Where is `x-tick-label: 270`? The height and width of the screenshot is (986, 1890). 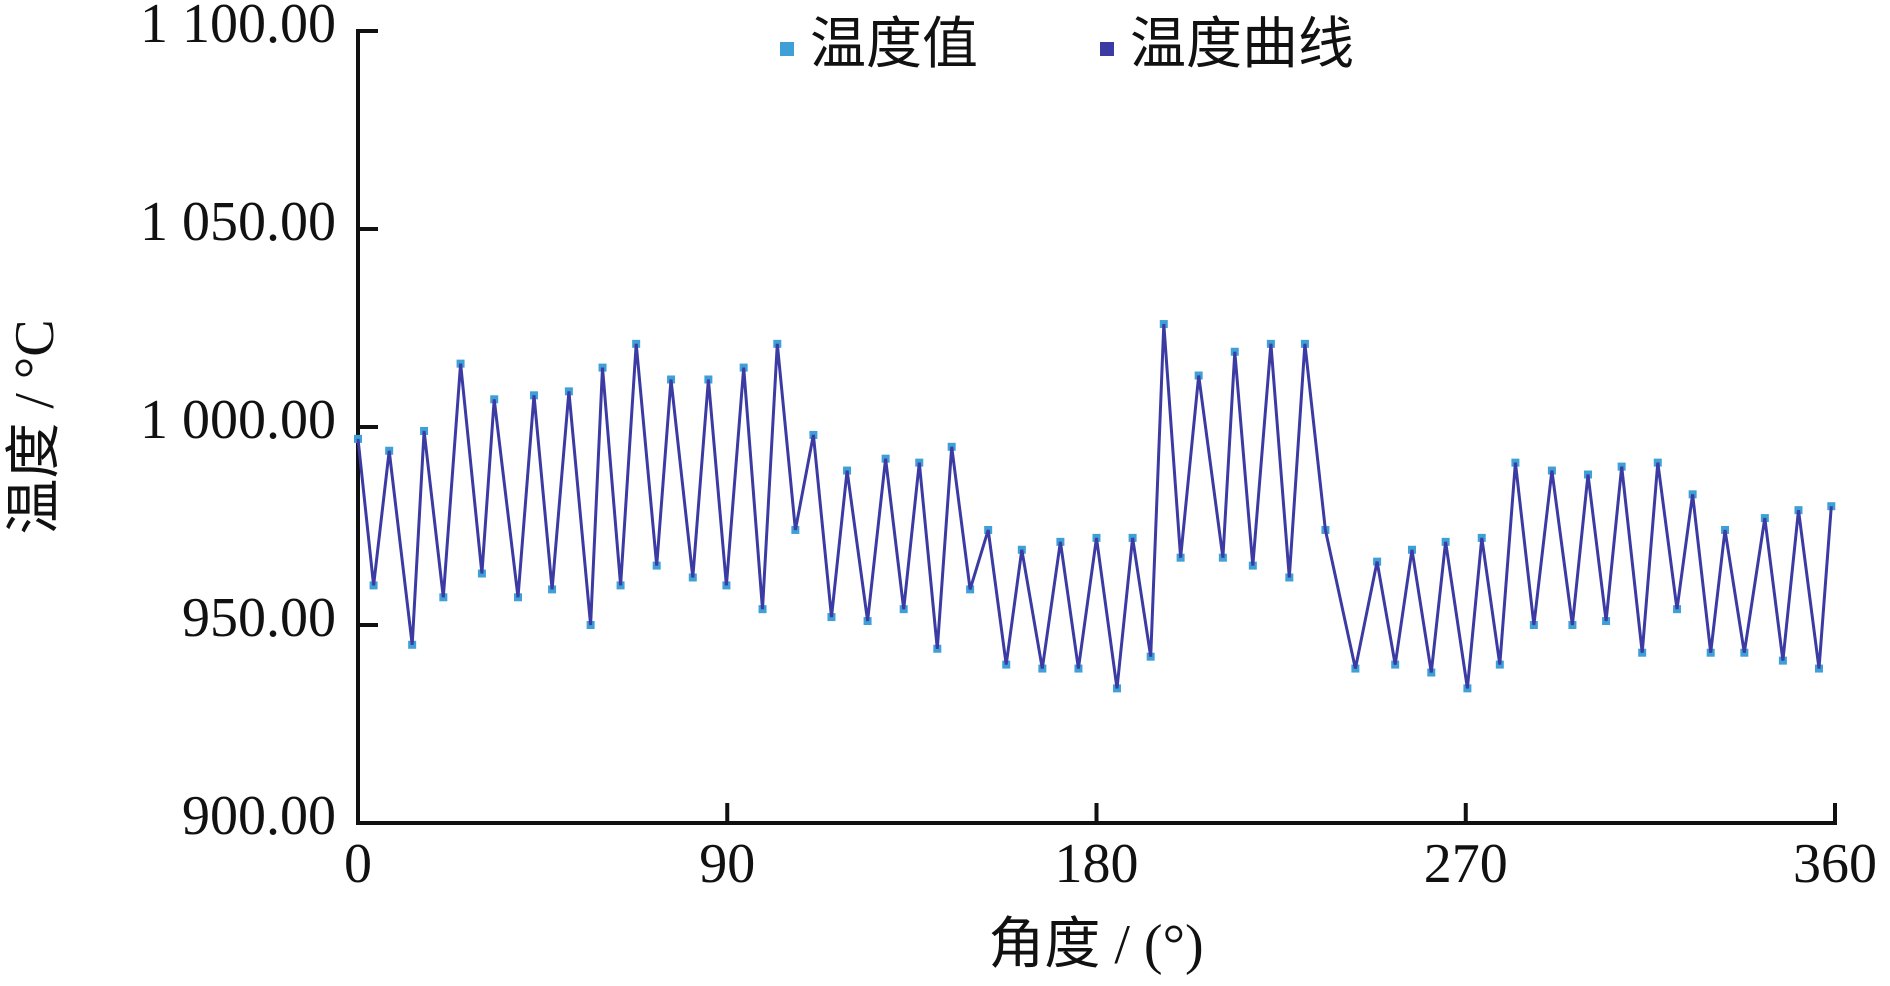 x-tick-label: 270 is located at coordinates (1466, 864).